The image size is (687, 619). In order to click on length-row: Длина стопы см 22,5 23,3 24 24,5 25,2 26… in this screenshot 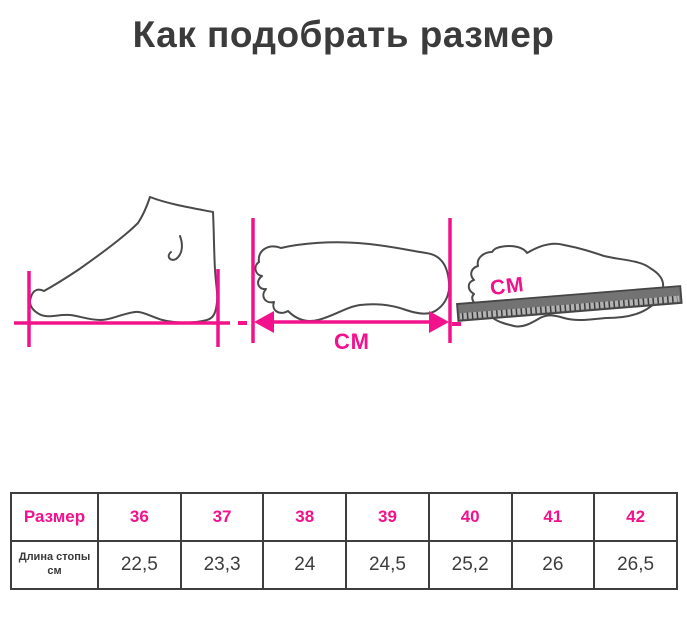, I will do `click(344, 565)`.